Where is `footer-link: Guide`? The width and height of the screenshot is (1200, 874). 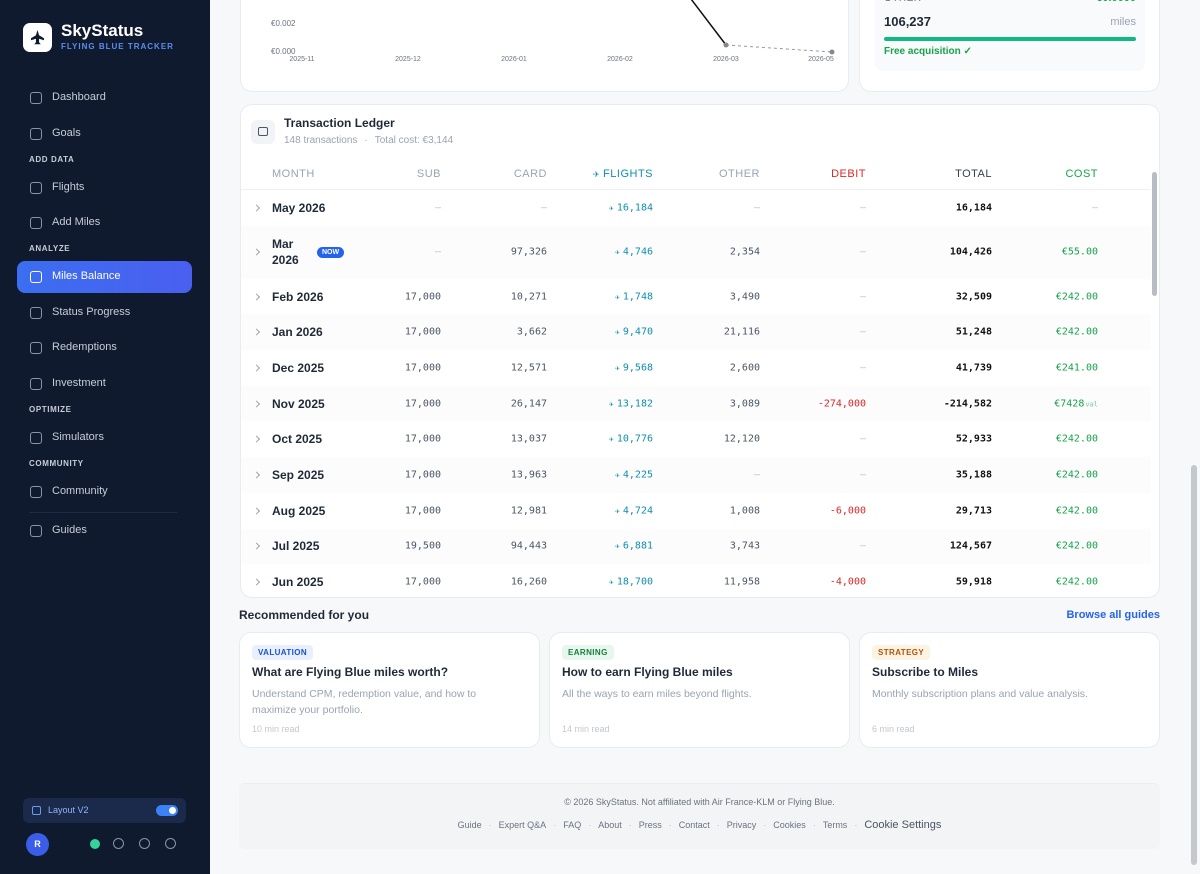
footer-link: Guide is located at coordinates (469, 825).